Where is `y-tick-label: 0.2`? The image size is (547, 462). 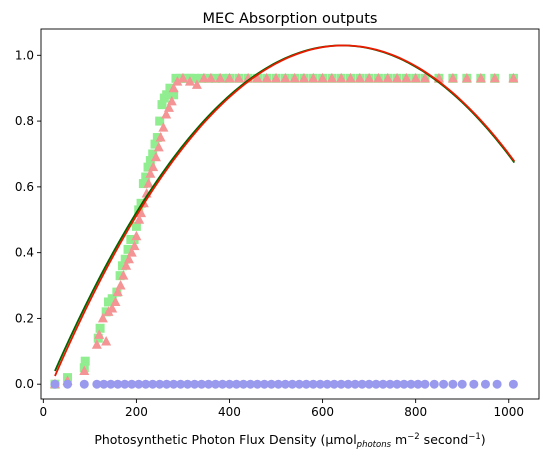 y-tick-label: 0.2 is located at coordinates (24, 318).